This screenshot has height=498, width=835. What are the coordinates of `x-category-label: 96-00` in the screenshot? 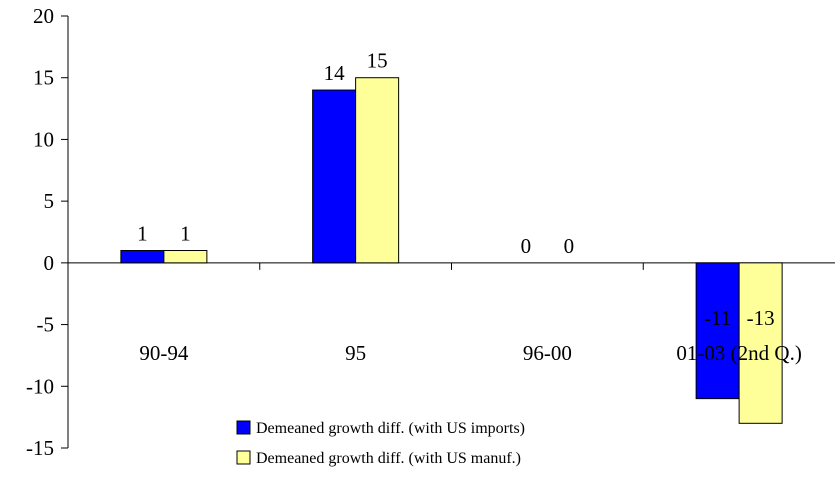 It's located at (547, 353).